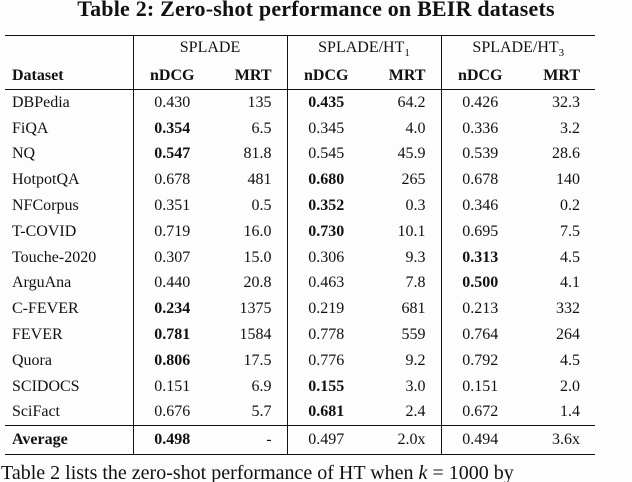  I want to click on dataset-name-cell: HotpotQA, so click(69, 180).